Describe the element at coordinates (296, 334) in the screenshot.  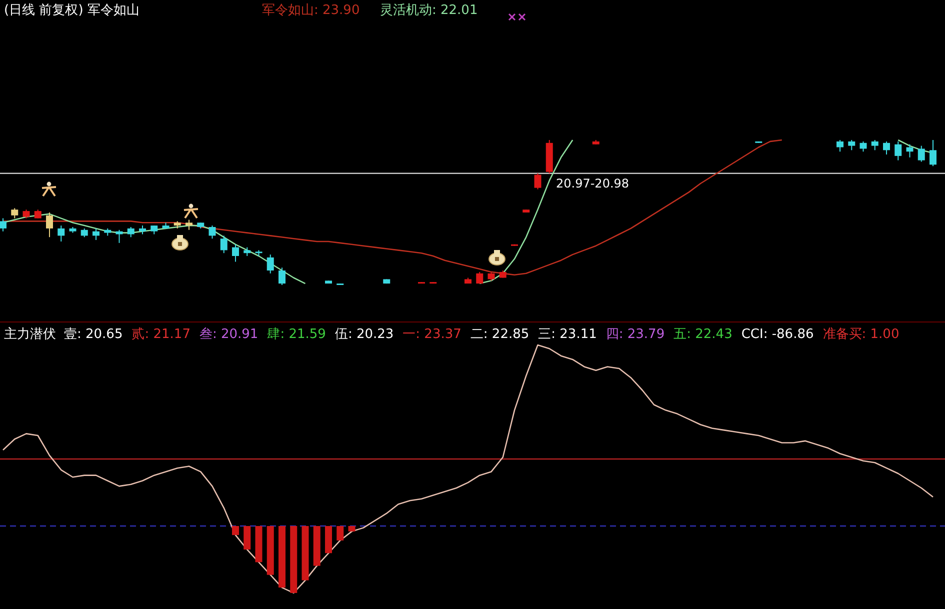
I see `text: 肆: 21.59` at that location.